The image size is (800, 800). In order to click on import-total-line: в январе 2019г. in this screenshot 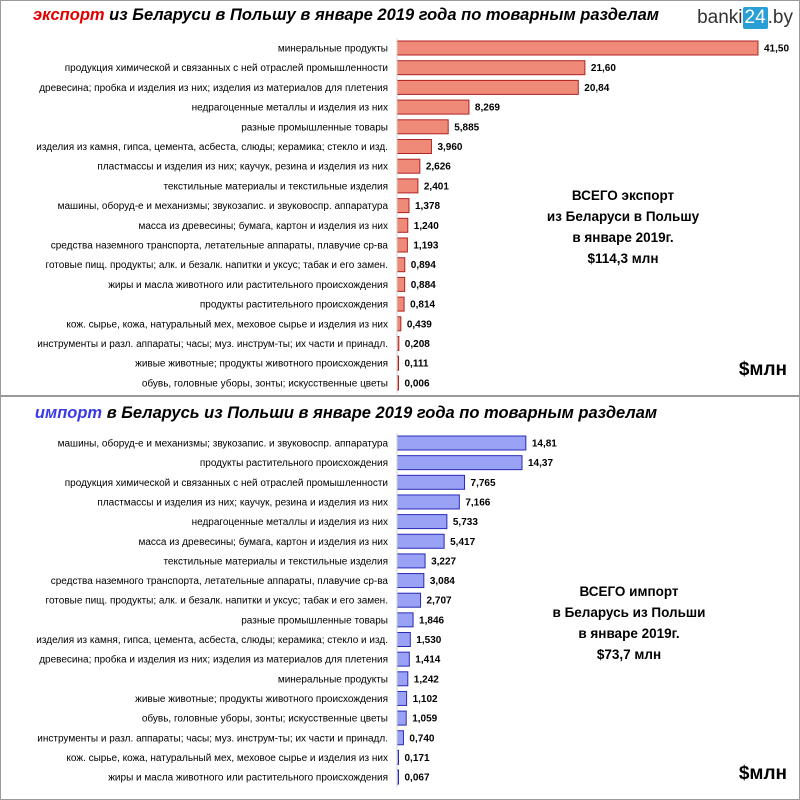, I will do `click(629, 633)`.